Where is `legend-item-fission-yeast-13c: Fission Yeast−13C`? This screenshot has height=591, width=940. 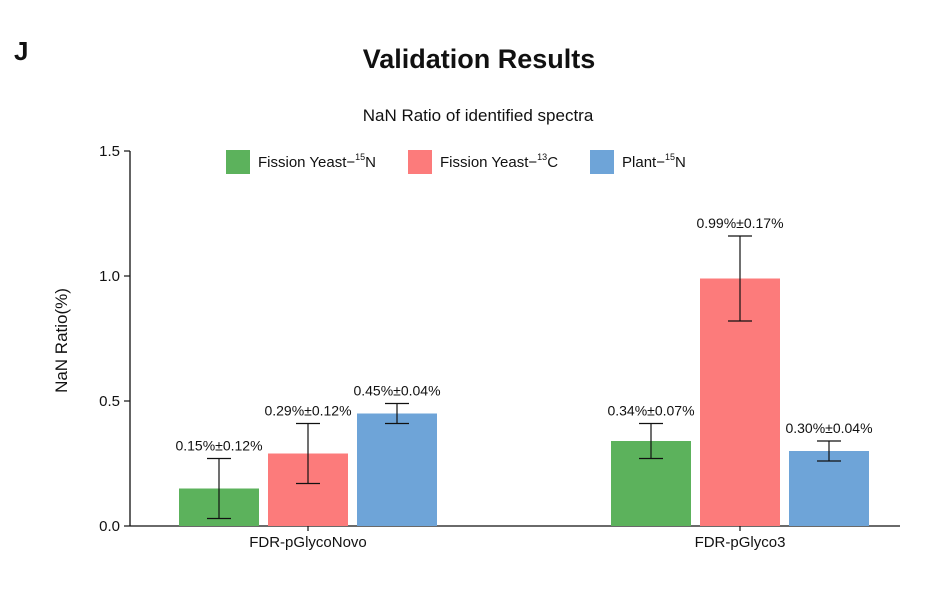 legend-item-fission-yeast-13c: Fission Yeast−13C is located at coordinates (483, 162).